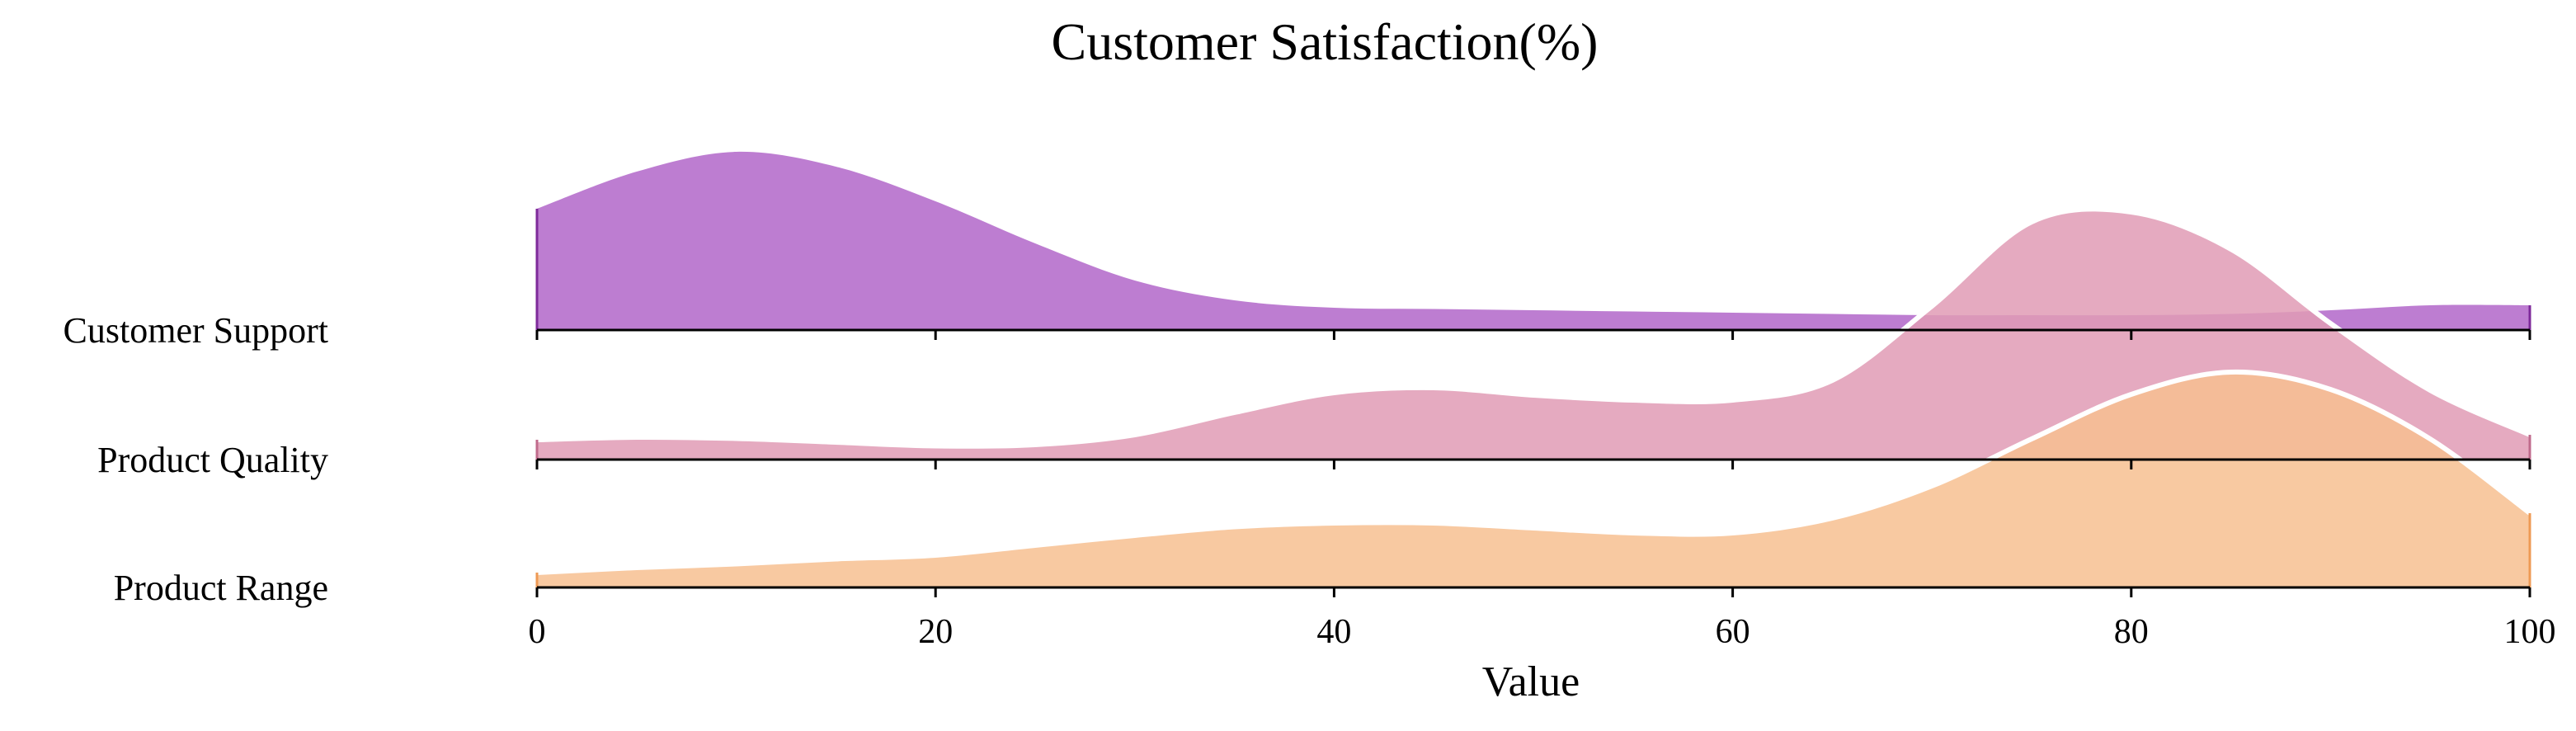  What do you see at coordinates (1531, 681) in the screenshot?
I see `x-axis-label: Value` at bounding box center [1531, 681].